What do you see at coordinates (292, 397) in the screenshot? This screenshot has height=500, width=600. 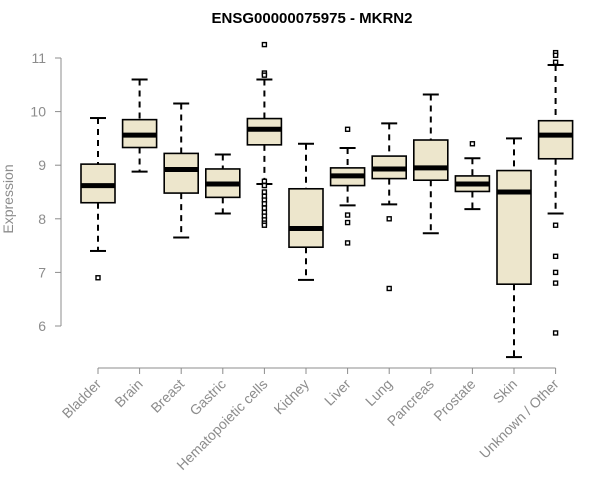 I see `x-category-label: Kidney` at bounding box center [292, 397].